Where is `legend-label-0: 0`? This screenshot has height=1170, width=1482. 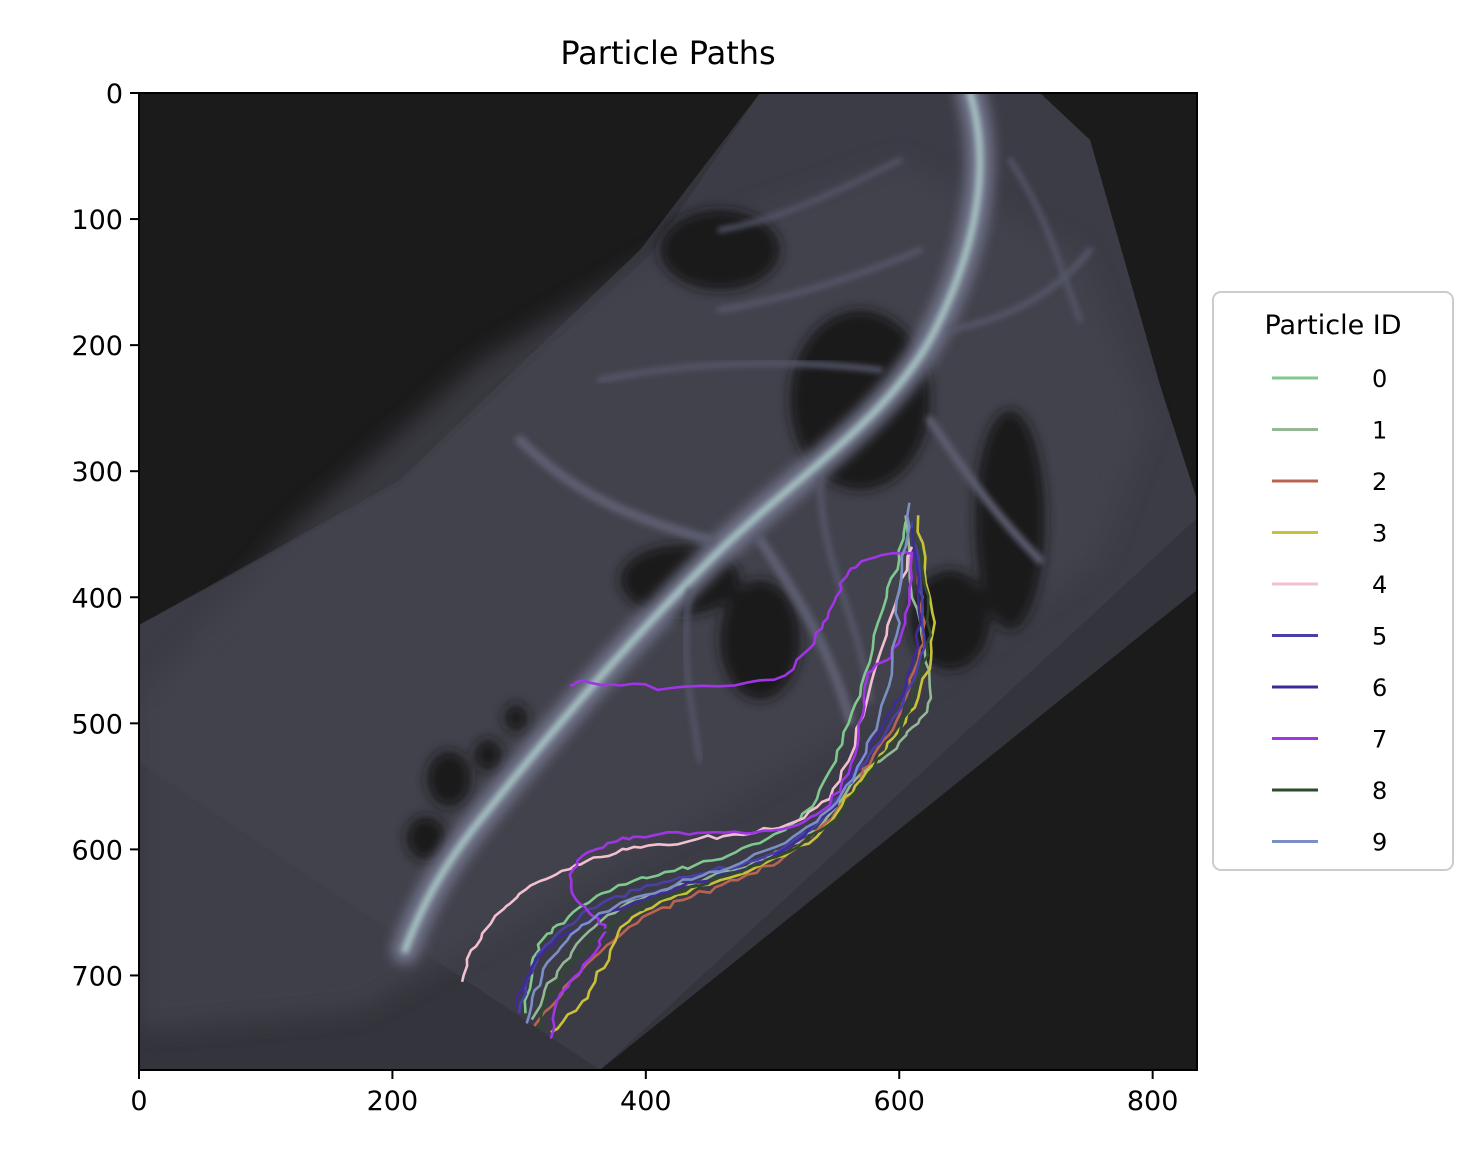 legend-label-0: 0 is located at coordinates (1379, 379).